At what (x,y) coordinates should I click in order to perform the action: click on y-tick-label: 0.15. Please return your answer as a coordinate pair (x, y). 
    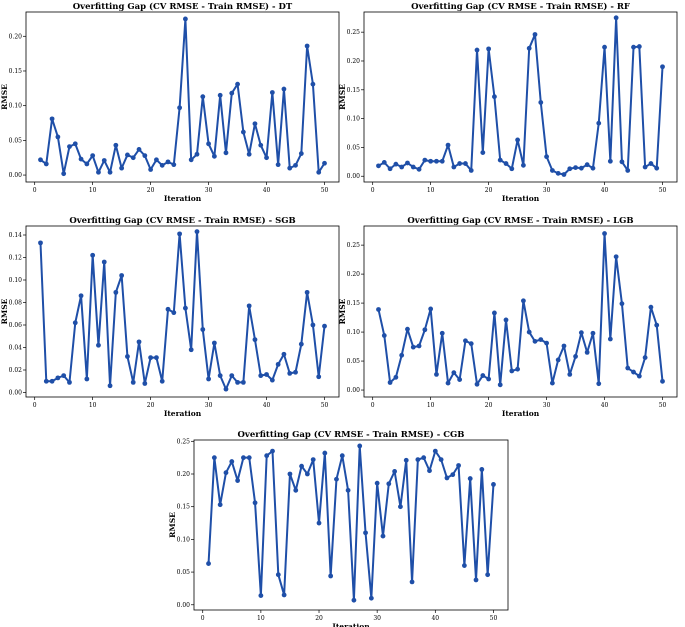
    Looking at the image, I should click on (16, 71).